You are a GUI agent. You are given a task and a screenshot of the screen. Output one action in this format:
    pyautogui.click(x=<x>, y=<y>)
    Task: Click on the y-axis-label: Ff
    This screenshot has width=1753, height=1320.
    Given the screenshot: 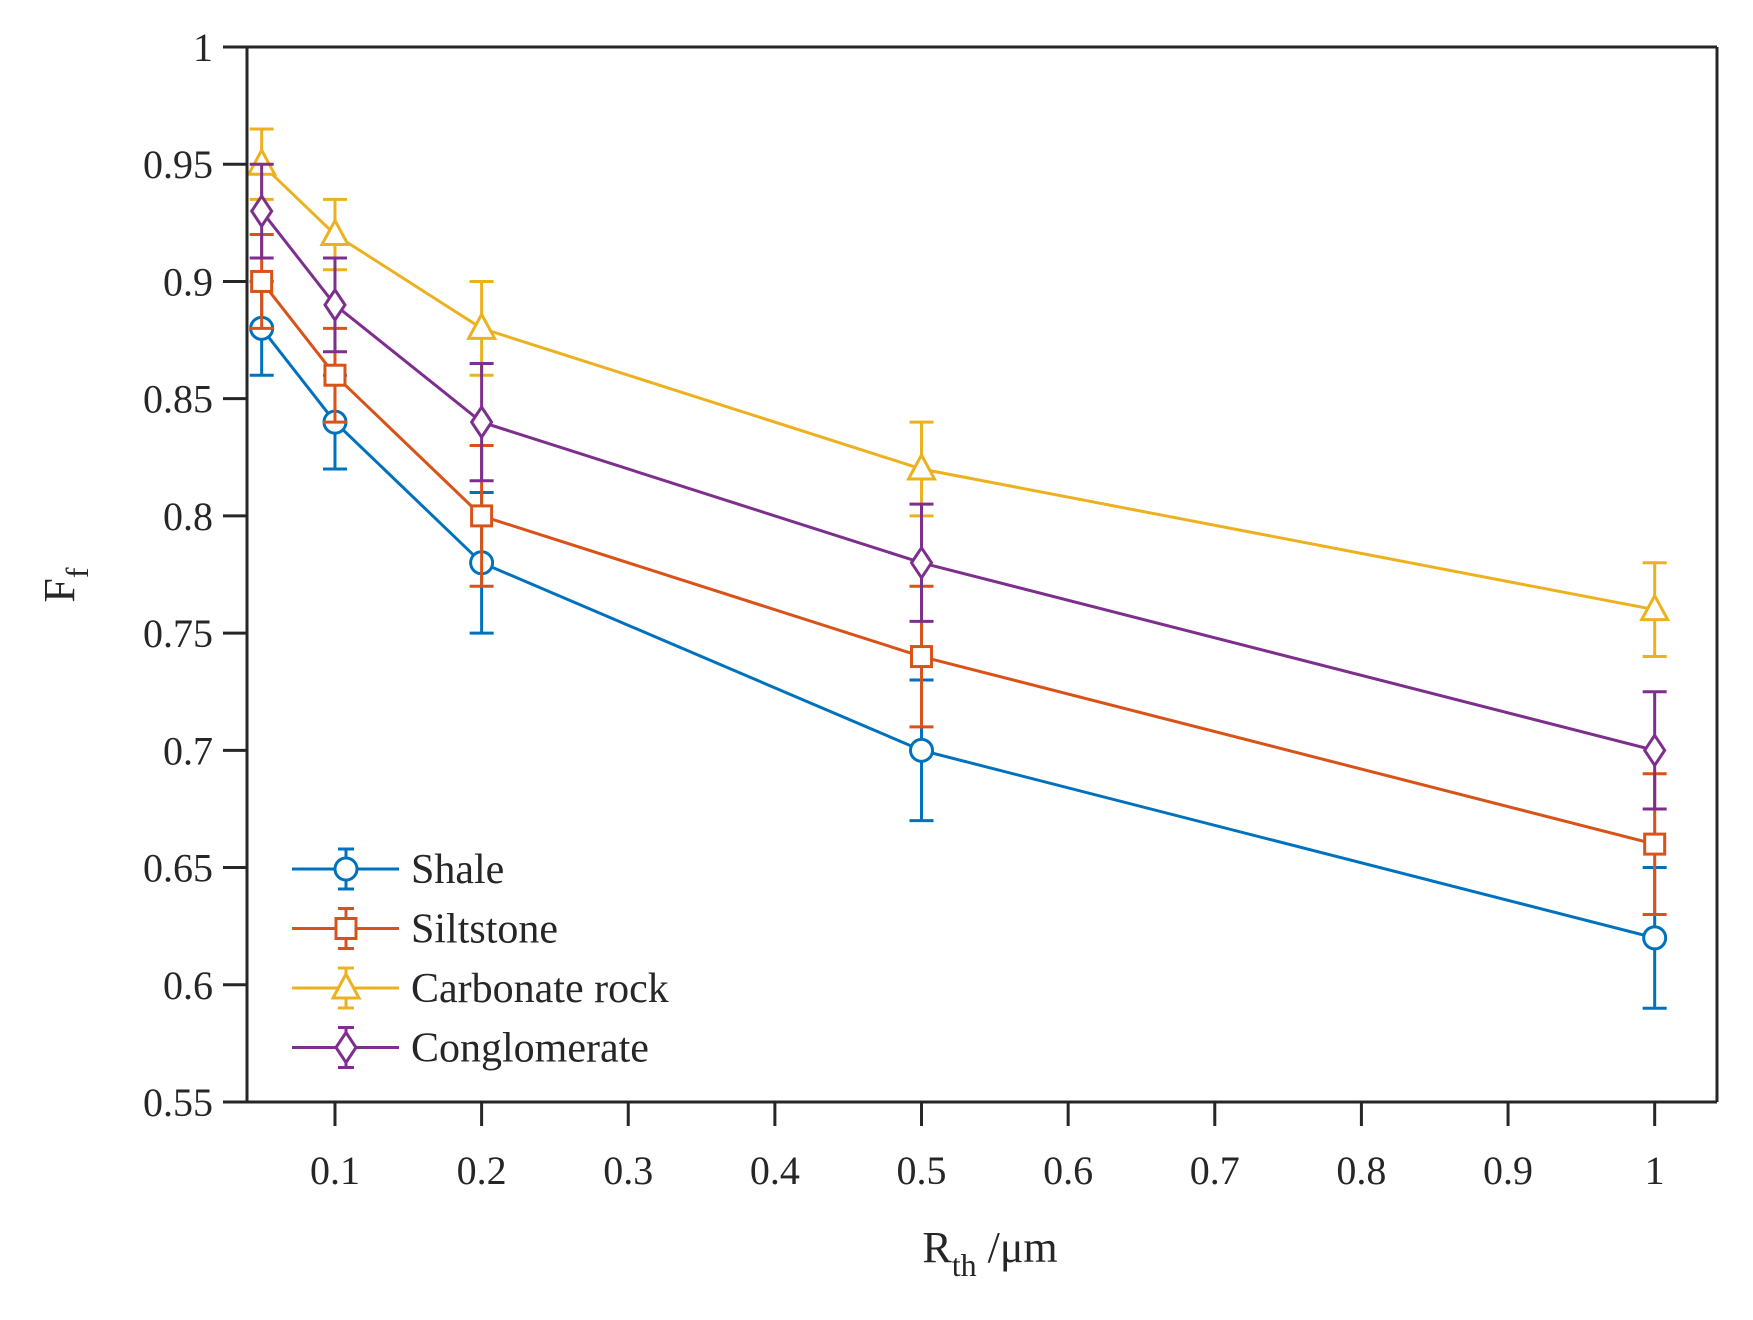 What is the action you would take?
    pyautogui.click(x=65, y=584)
    